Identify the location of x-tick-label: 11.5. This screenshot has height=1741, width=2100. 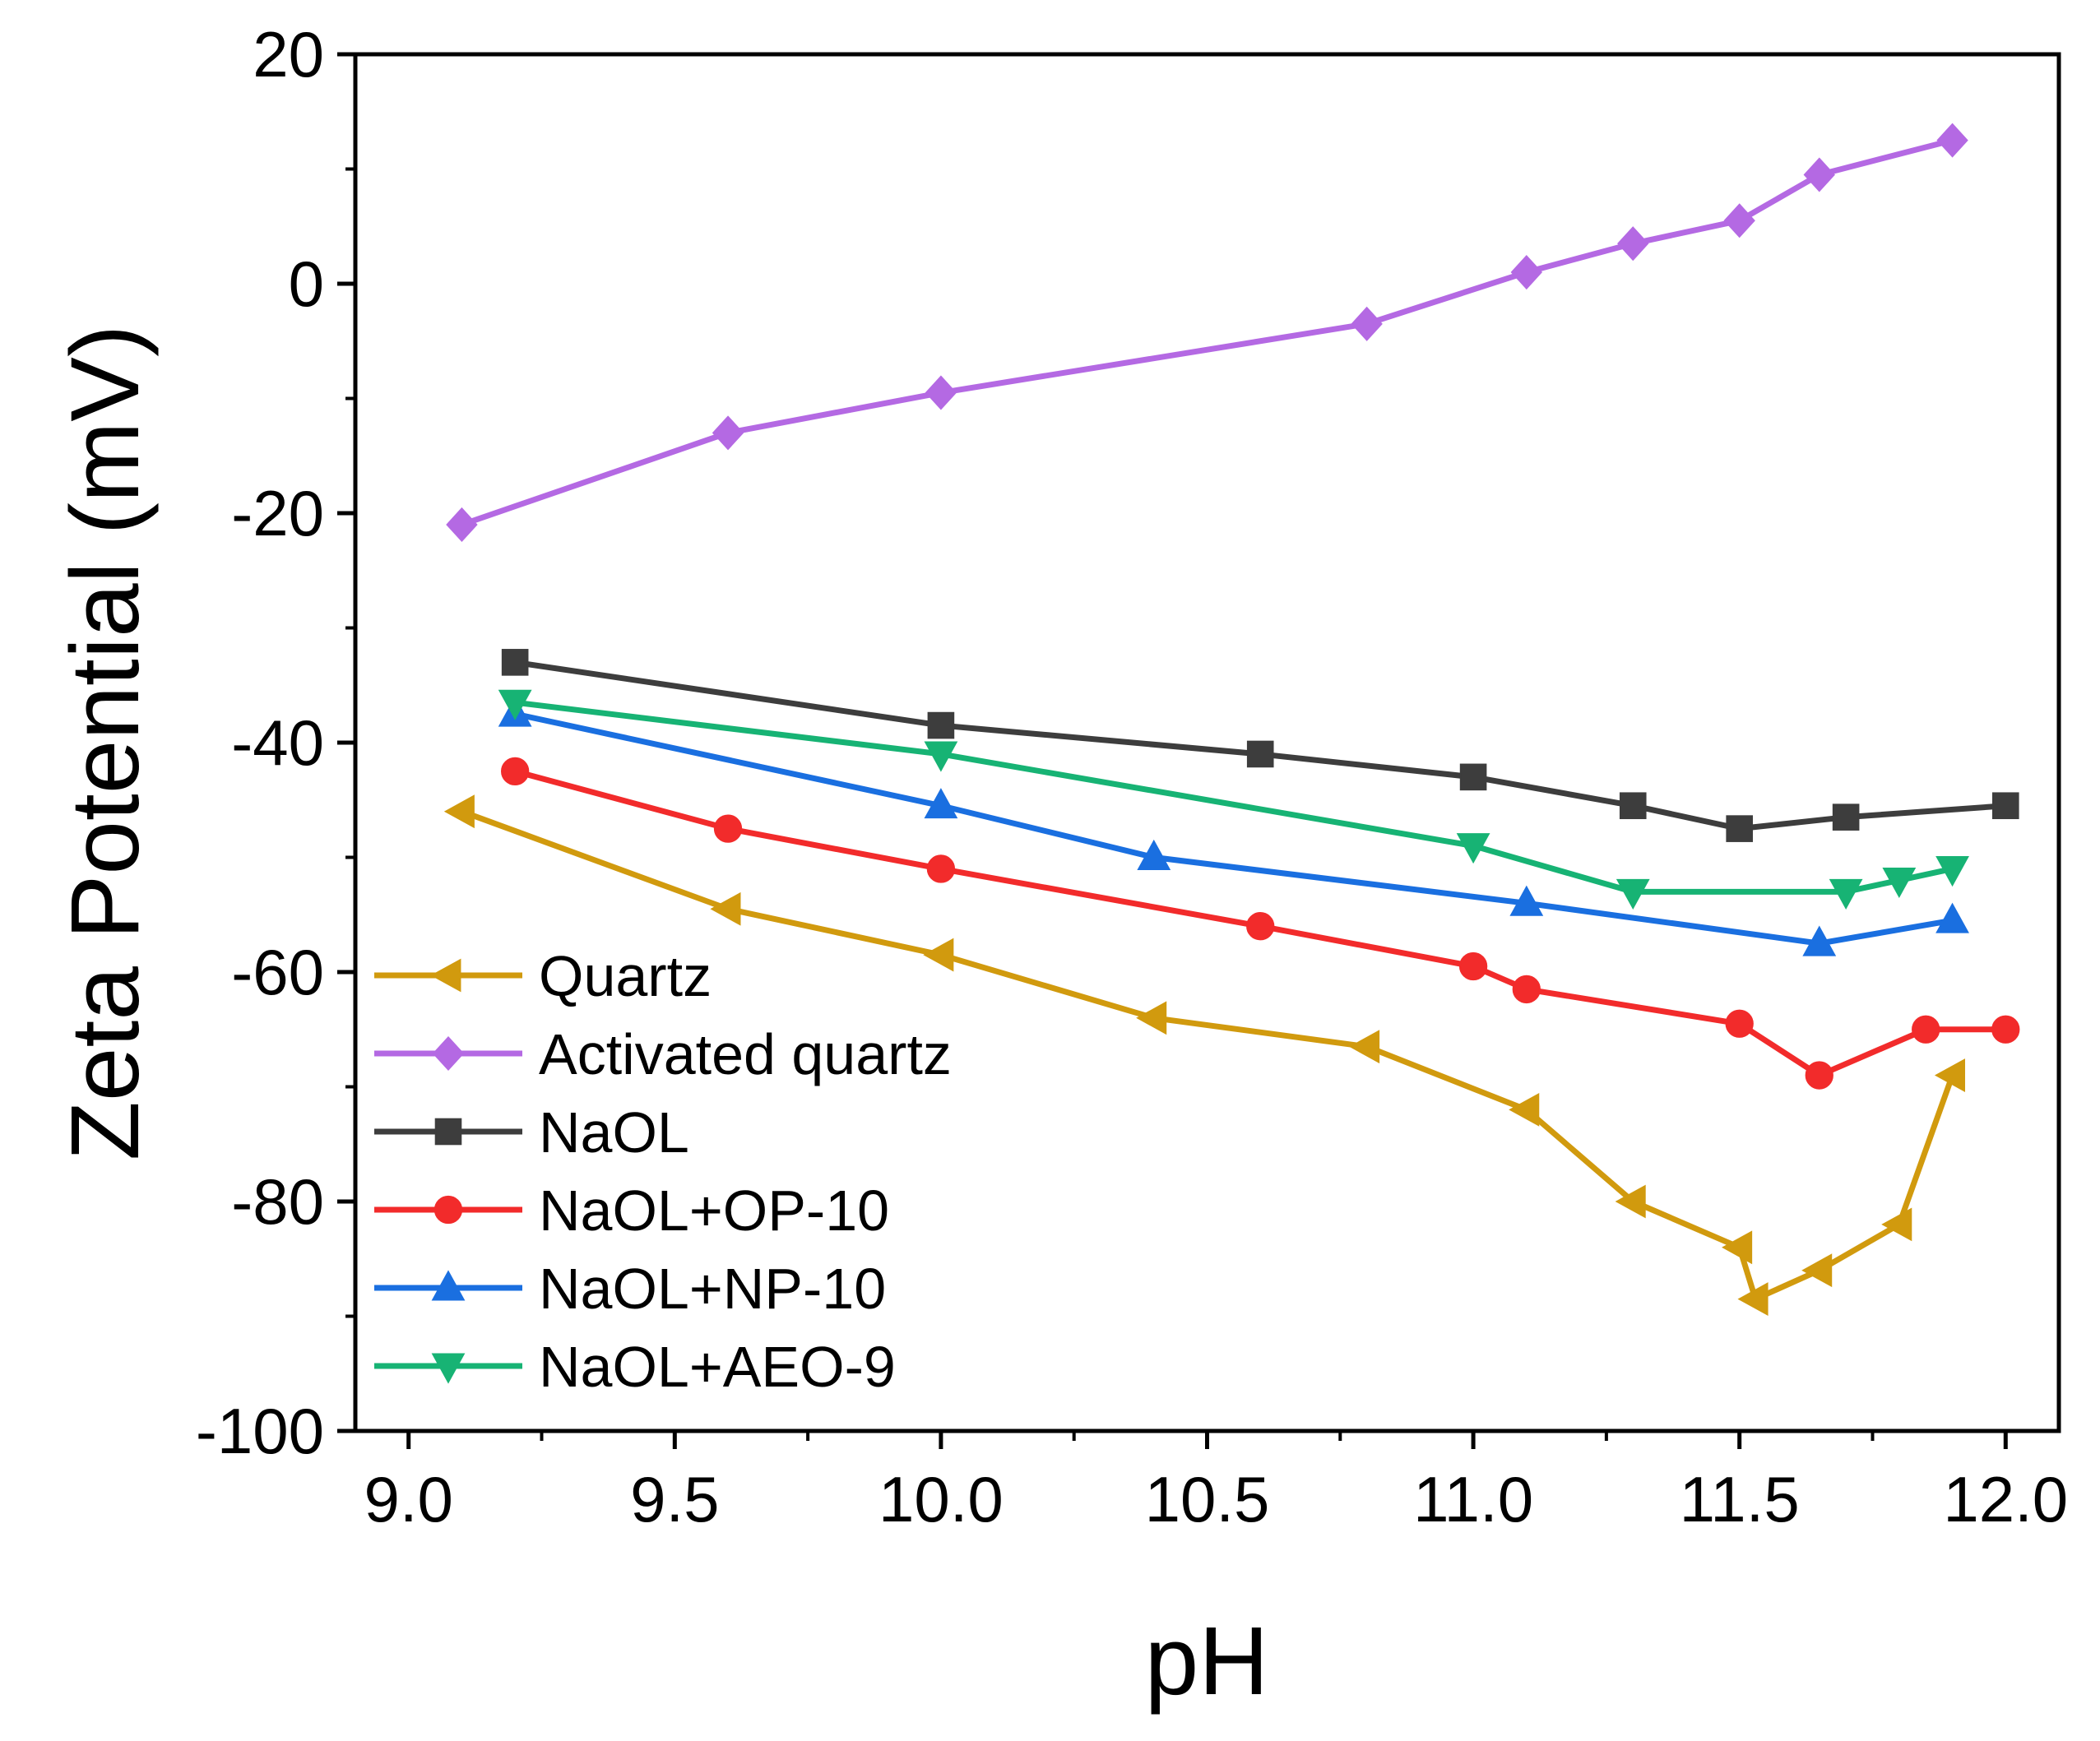
(1740, 1499).